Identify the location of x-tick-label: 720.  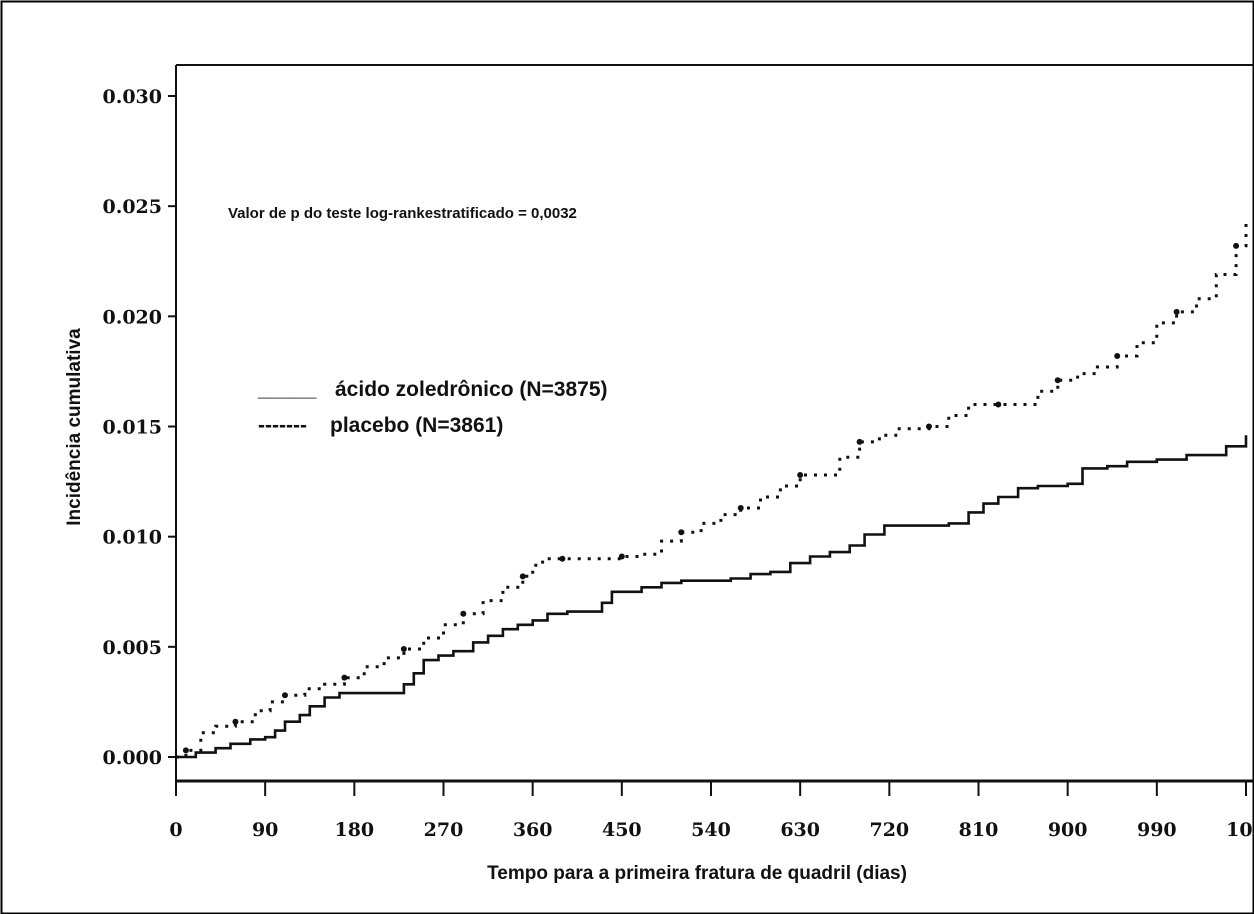
(889, 830).